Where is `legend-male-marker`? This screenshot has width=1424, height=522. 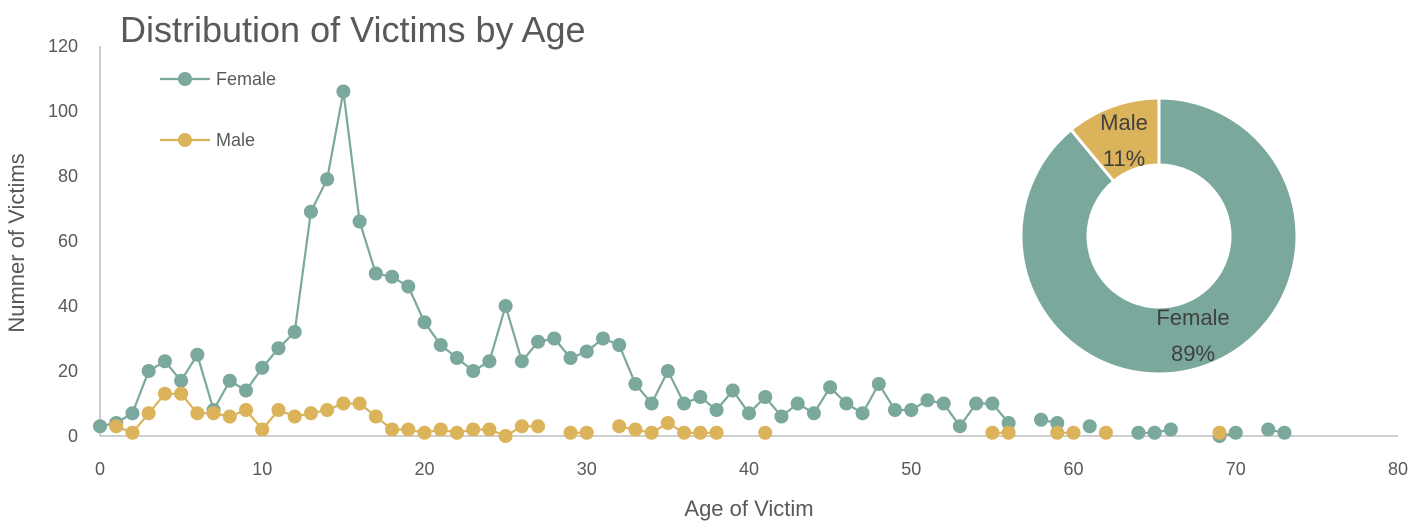
legend-male-marker is located at coordinates (185, 140).